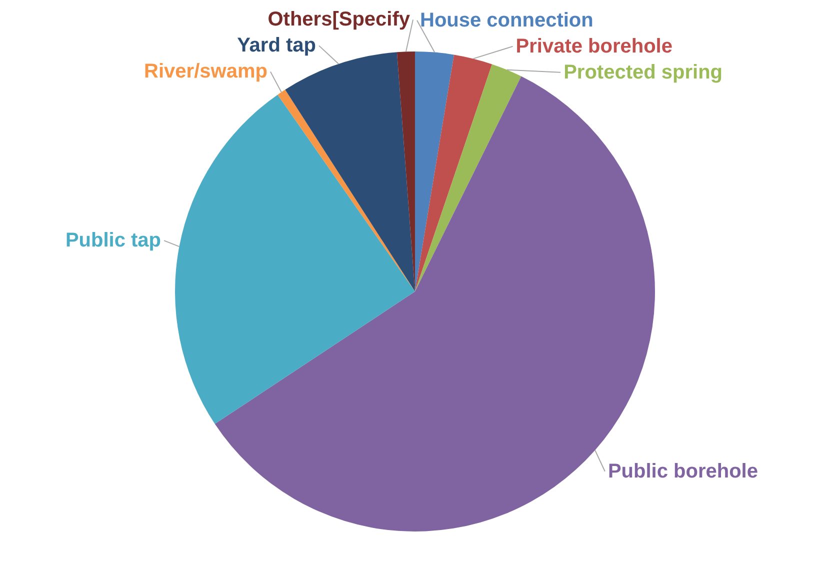 The height and width of the screenshot is (583, 830). Describe the element at coordinates (507, 20) in the screenshot. I see `slice-label: House connection` at that location.